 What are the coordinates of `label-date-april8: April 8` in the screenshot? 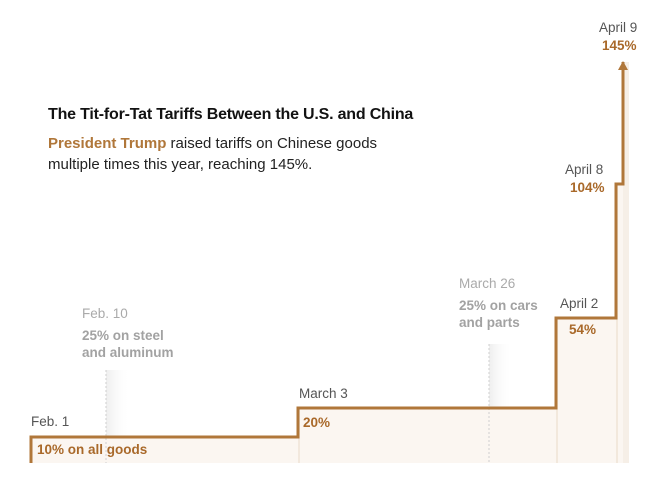 It's located at (584, 169).